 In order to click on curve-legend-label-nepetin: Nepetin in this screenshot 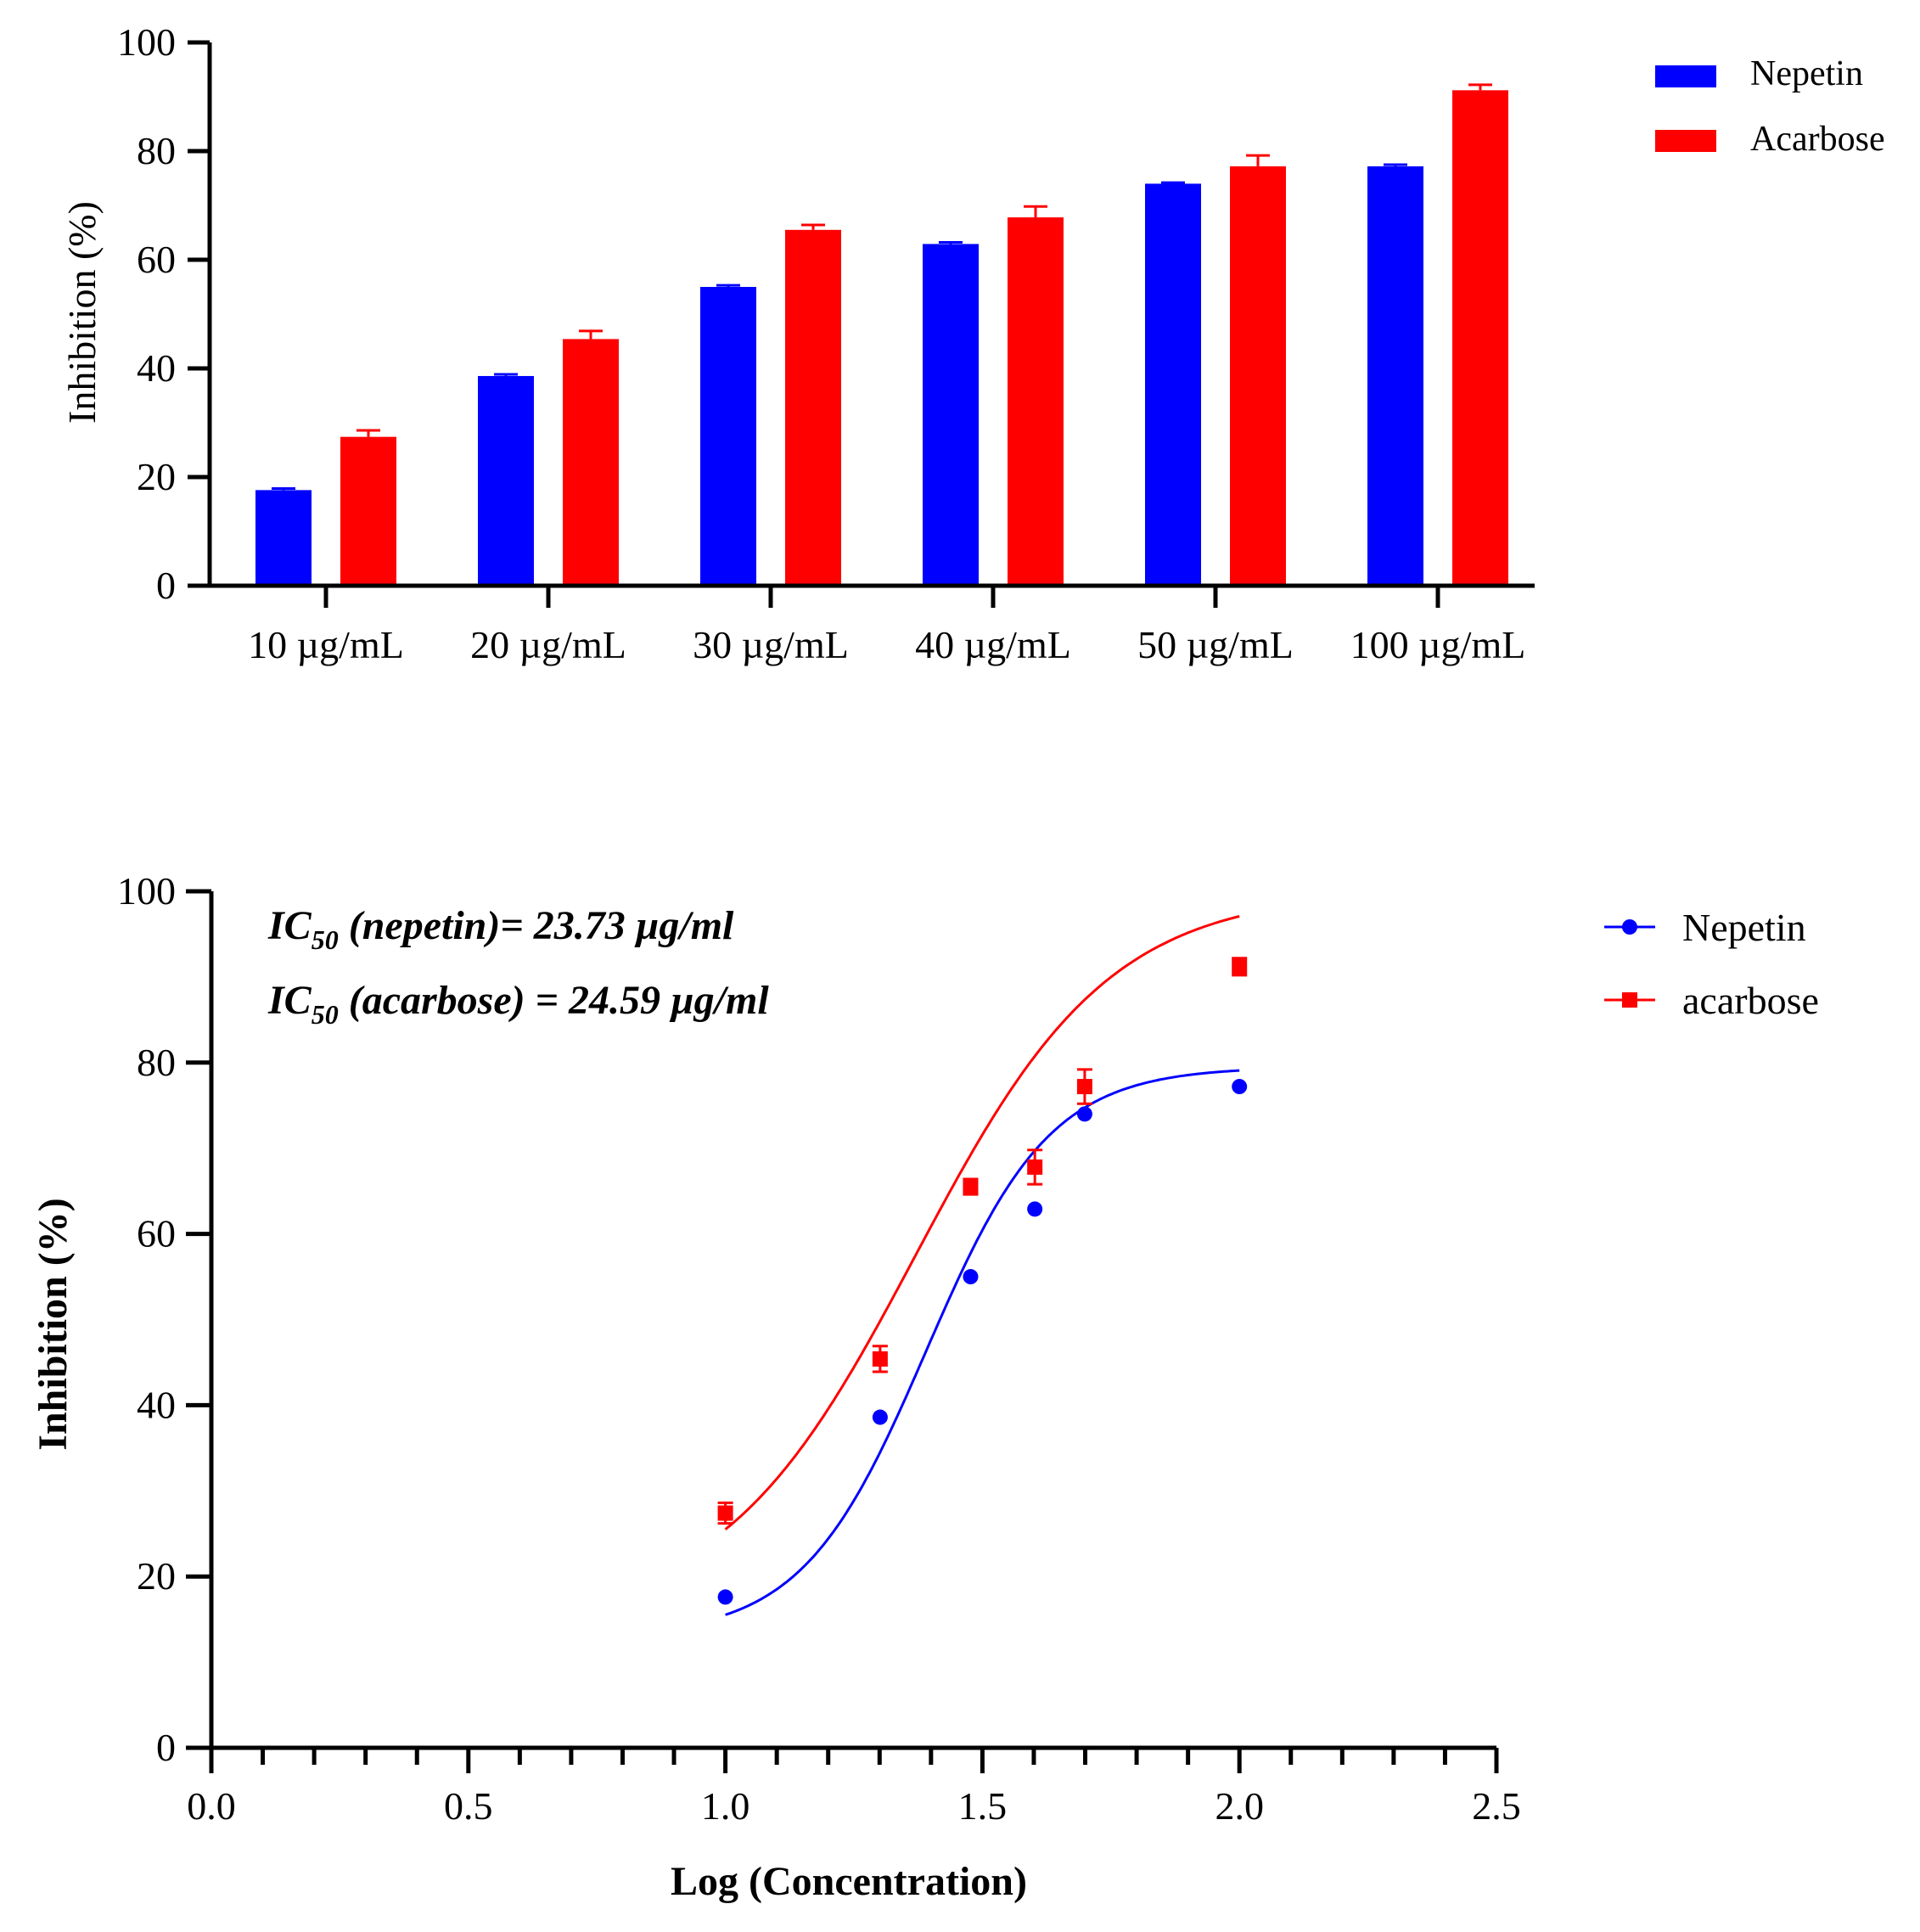, I will do `click(1744, 927)`.